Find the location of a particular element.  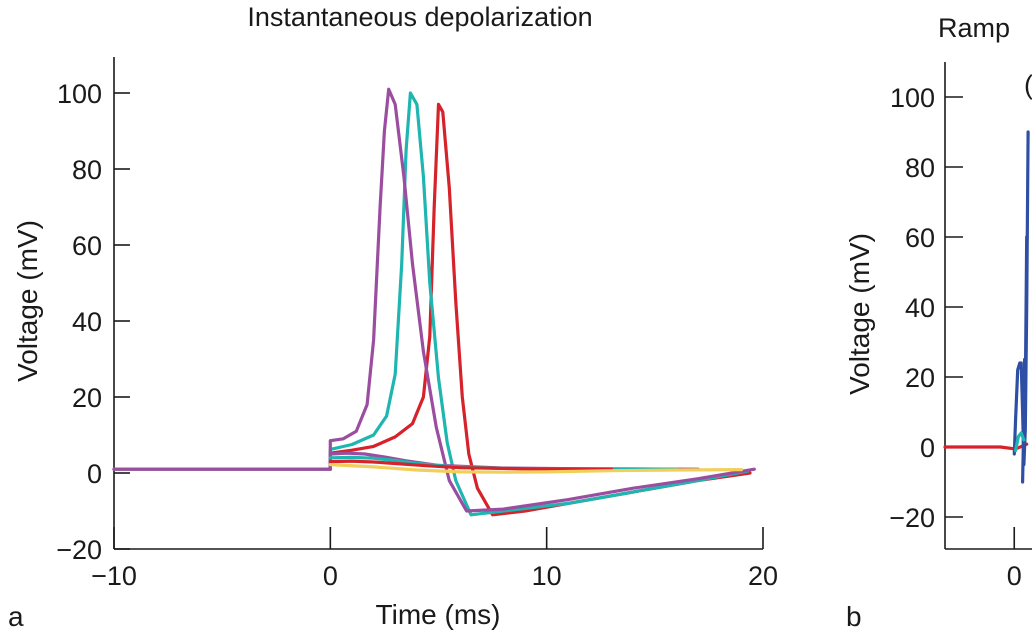

panel-a-x-tick-label: 0 is located at coordinates (330, 576).